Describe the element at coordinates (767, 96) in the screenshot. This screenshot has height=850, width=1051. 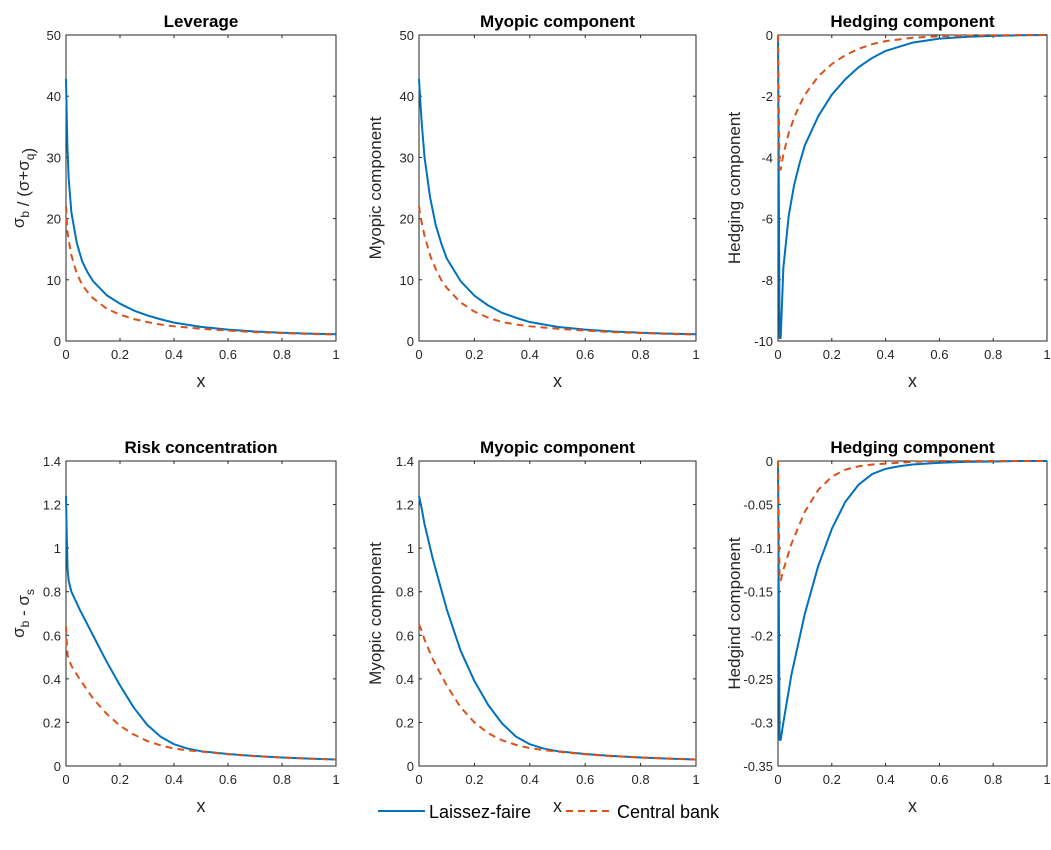
I see `y-tick-label: -2` at that location.